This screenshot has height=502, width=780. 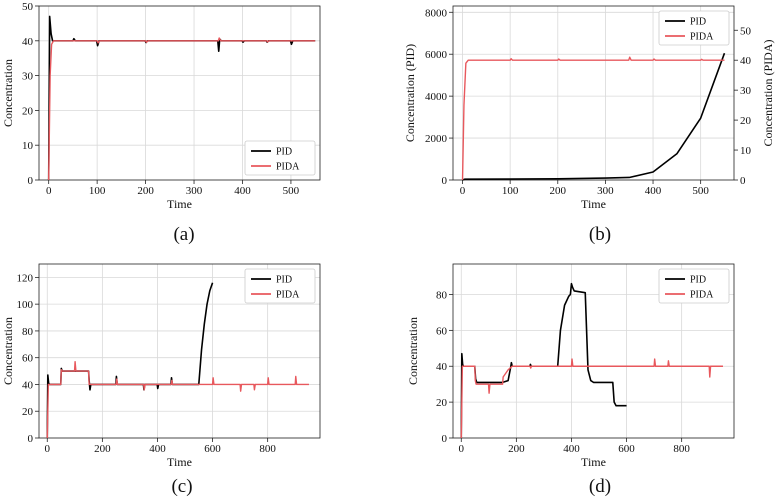 I want to click on y-right-tick-label: 40, so click(x=746, y=61).